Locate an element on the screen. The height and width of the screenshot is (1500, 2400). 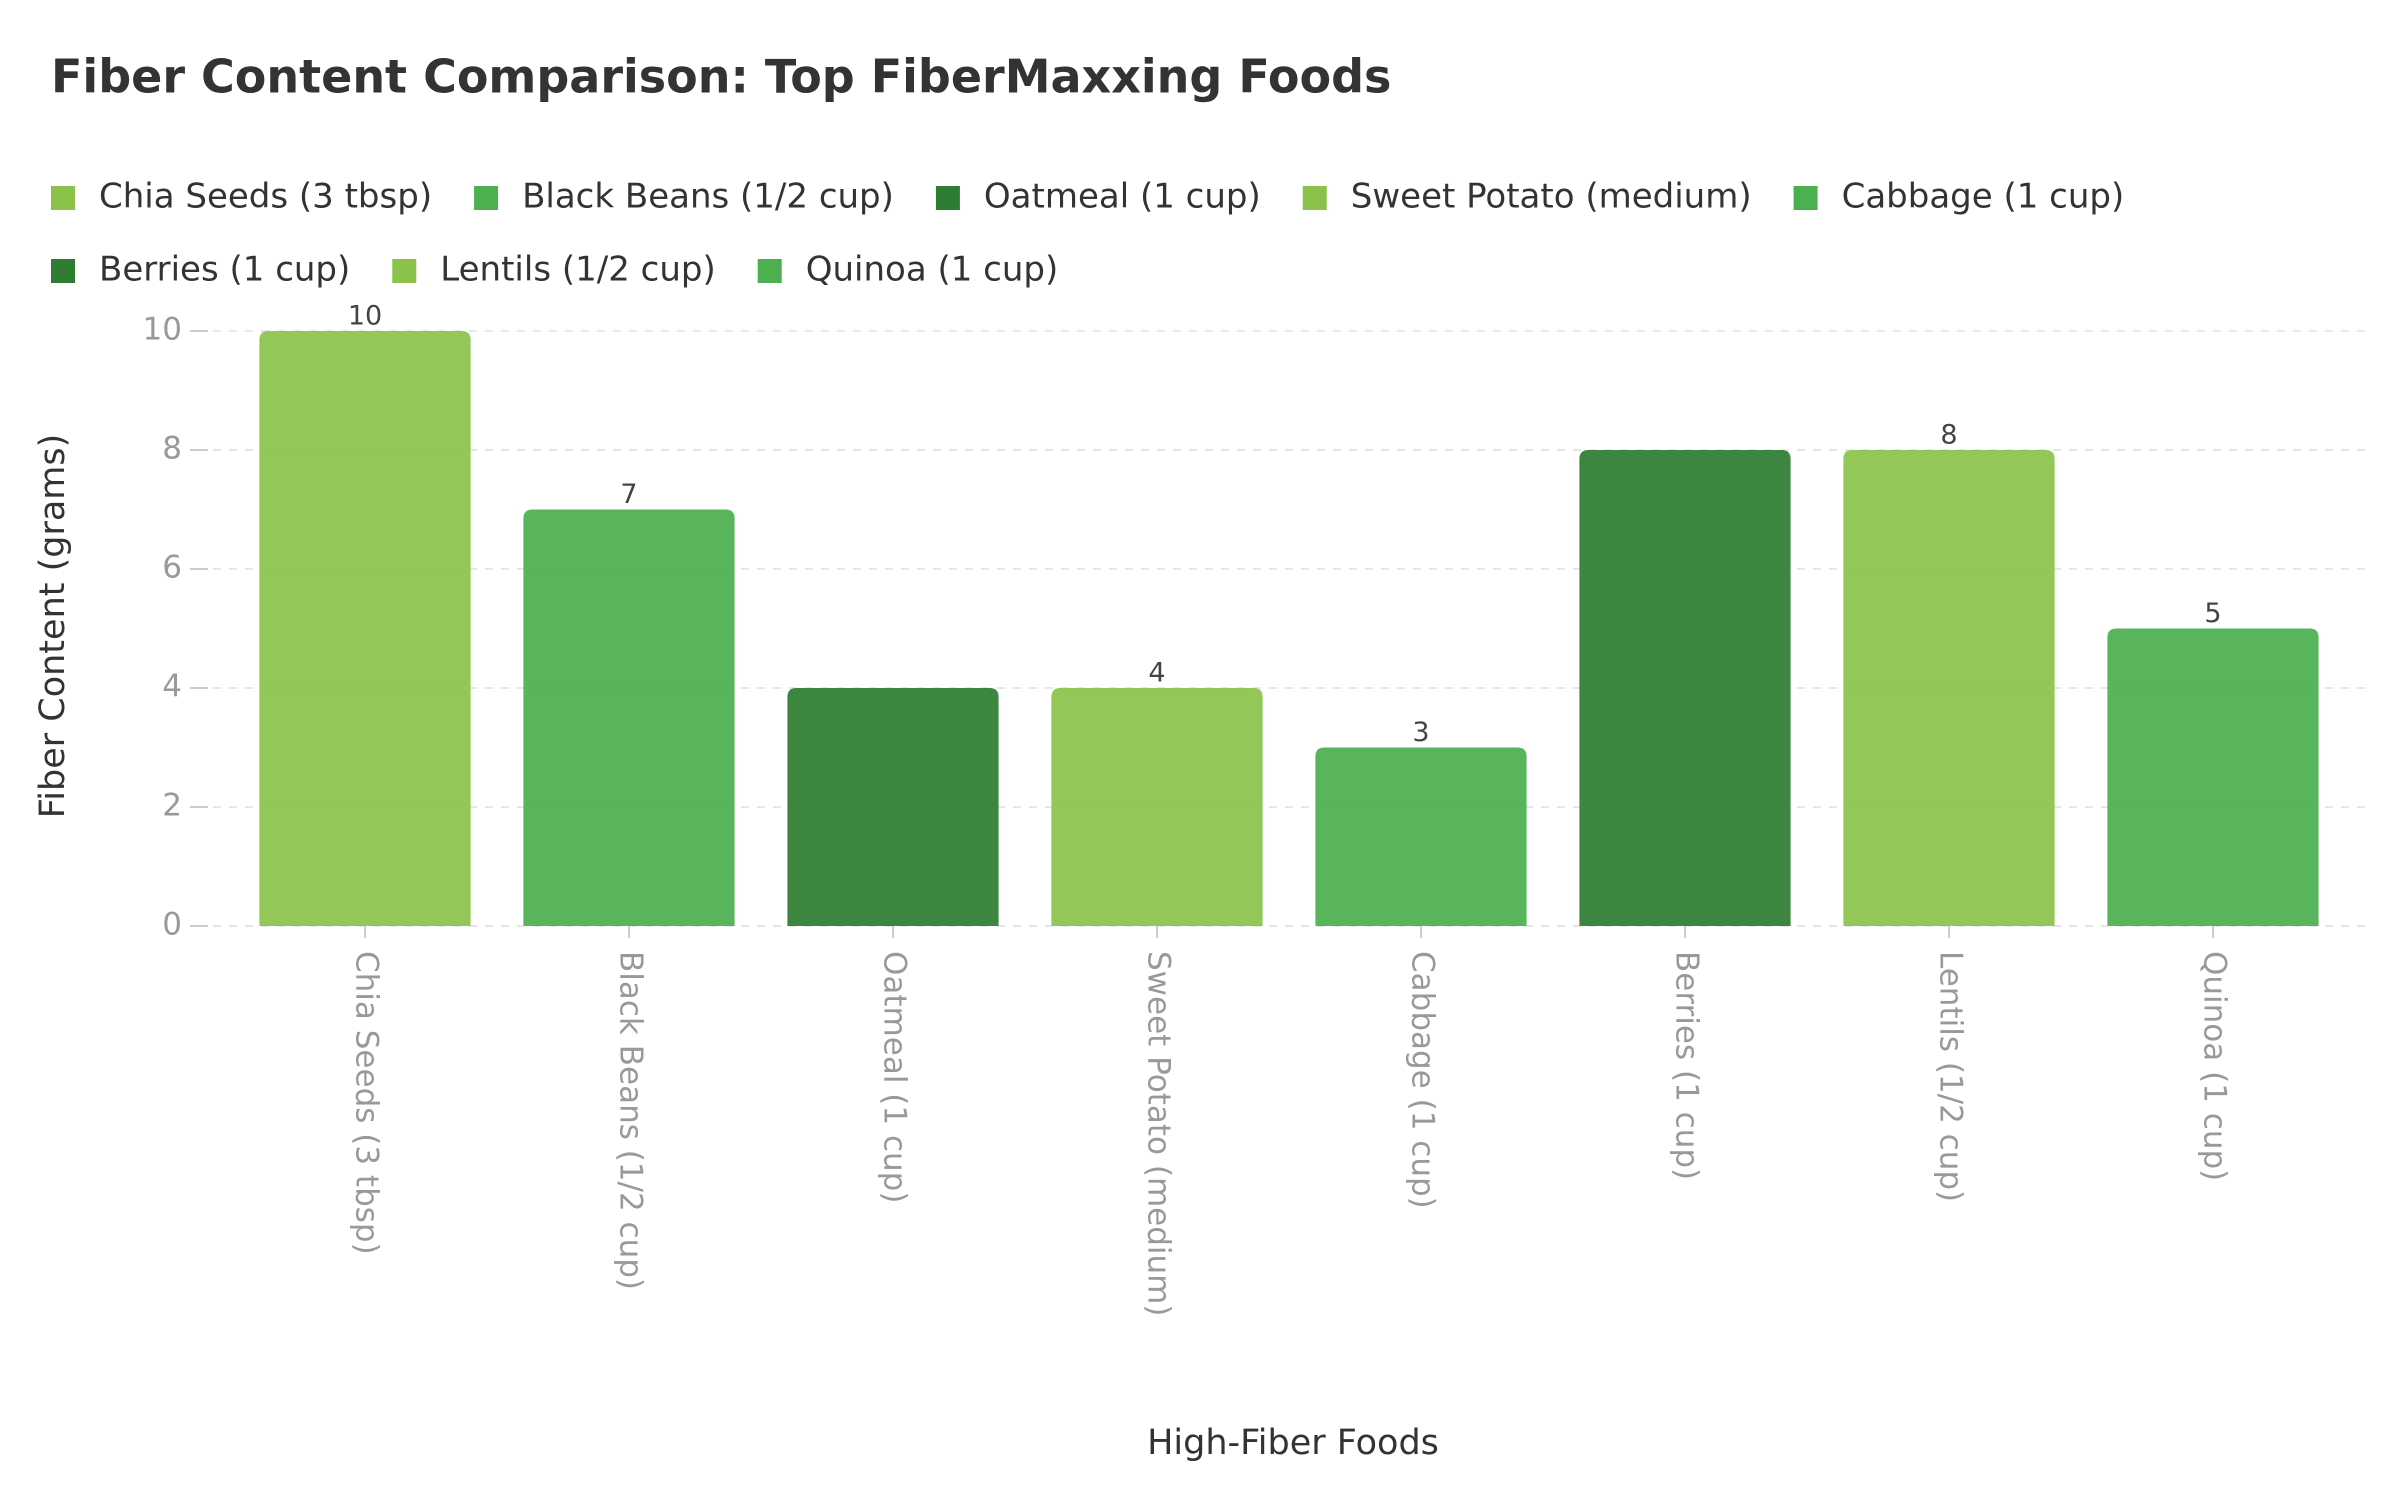
x-tick-label: Black Beans (1/2 cup) is located at coordinates (631, 1120).